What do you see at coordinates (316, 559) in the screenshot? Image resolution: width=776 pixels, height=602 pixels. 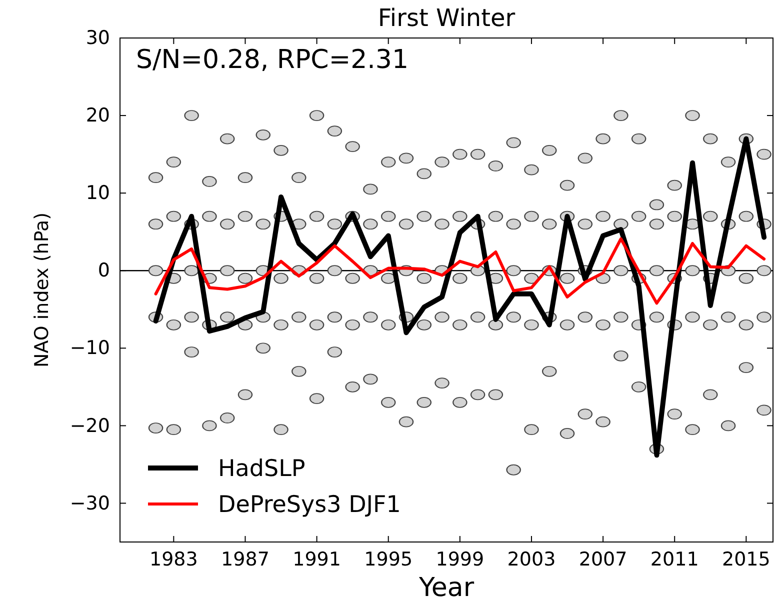 I see `x-tick-label: 1991` at bounding box center [316, 559].